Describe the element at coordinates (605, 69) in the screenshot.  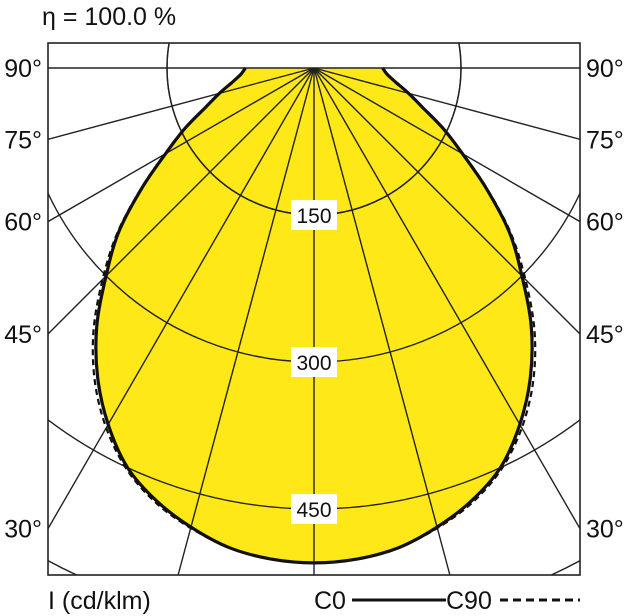
I see `angle-label-right-90: 90°` at that location.